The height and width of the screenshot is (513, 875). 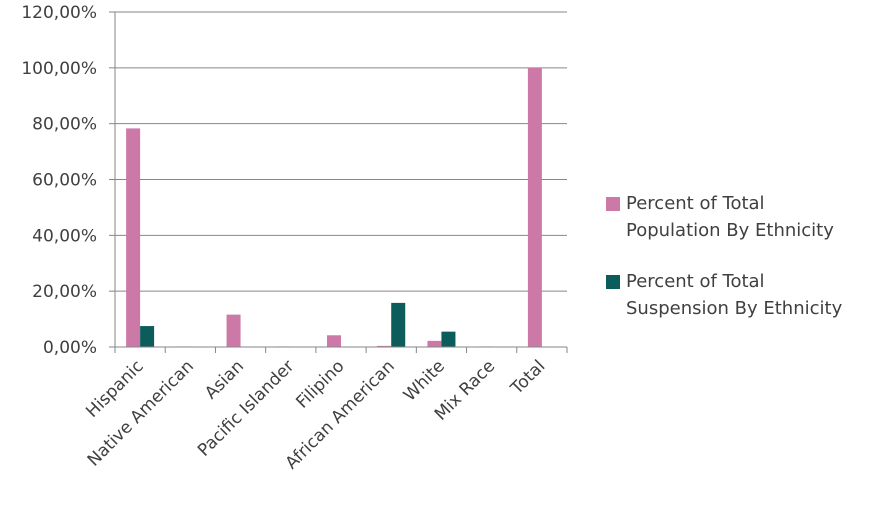 What do you see at coordinates (64, 292) in the screenshot?
I see `y-tick-label: 20,00%` at bounding box center [64, 292].